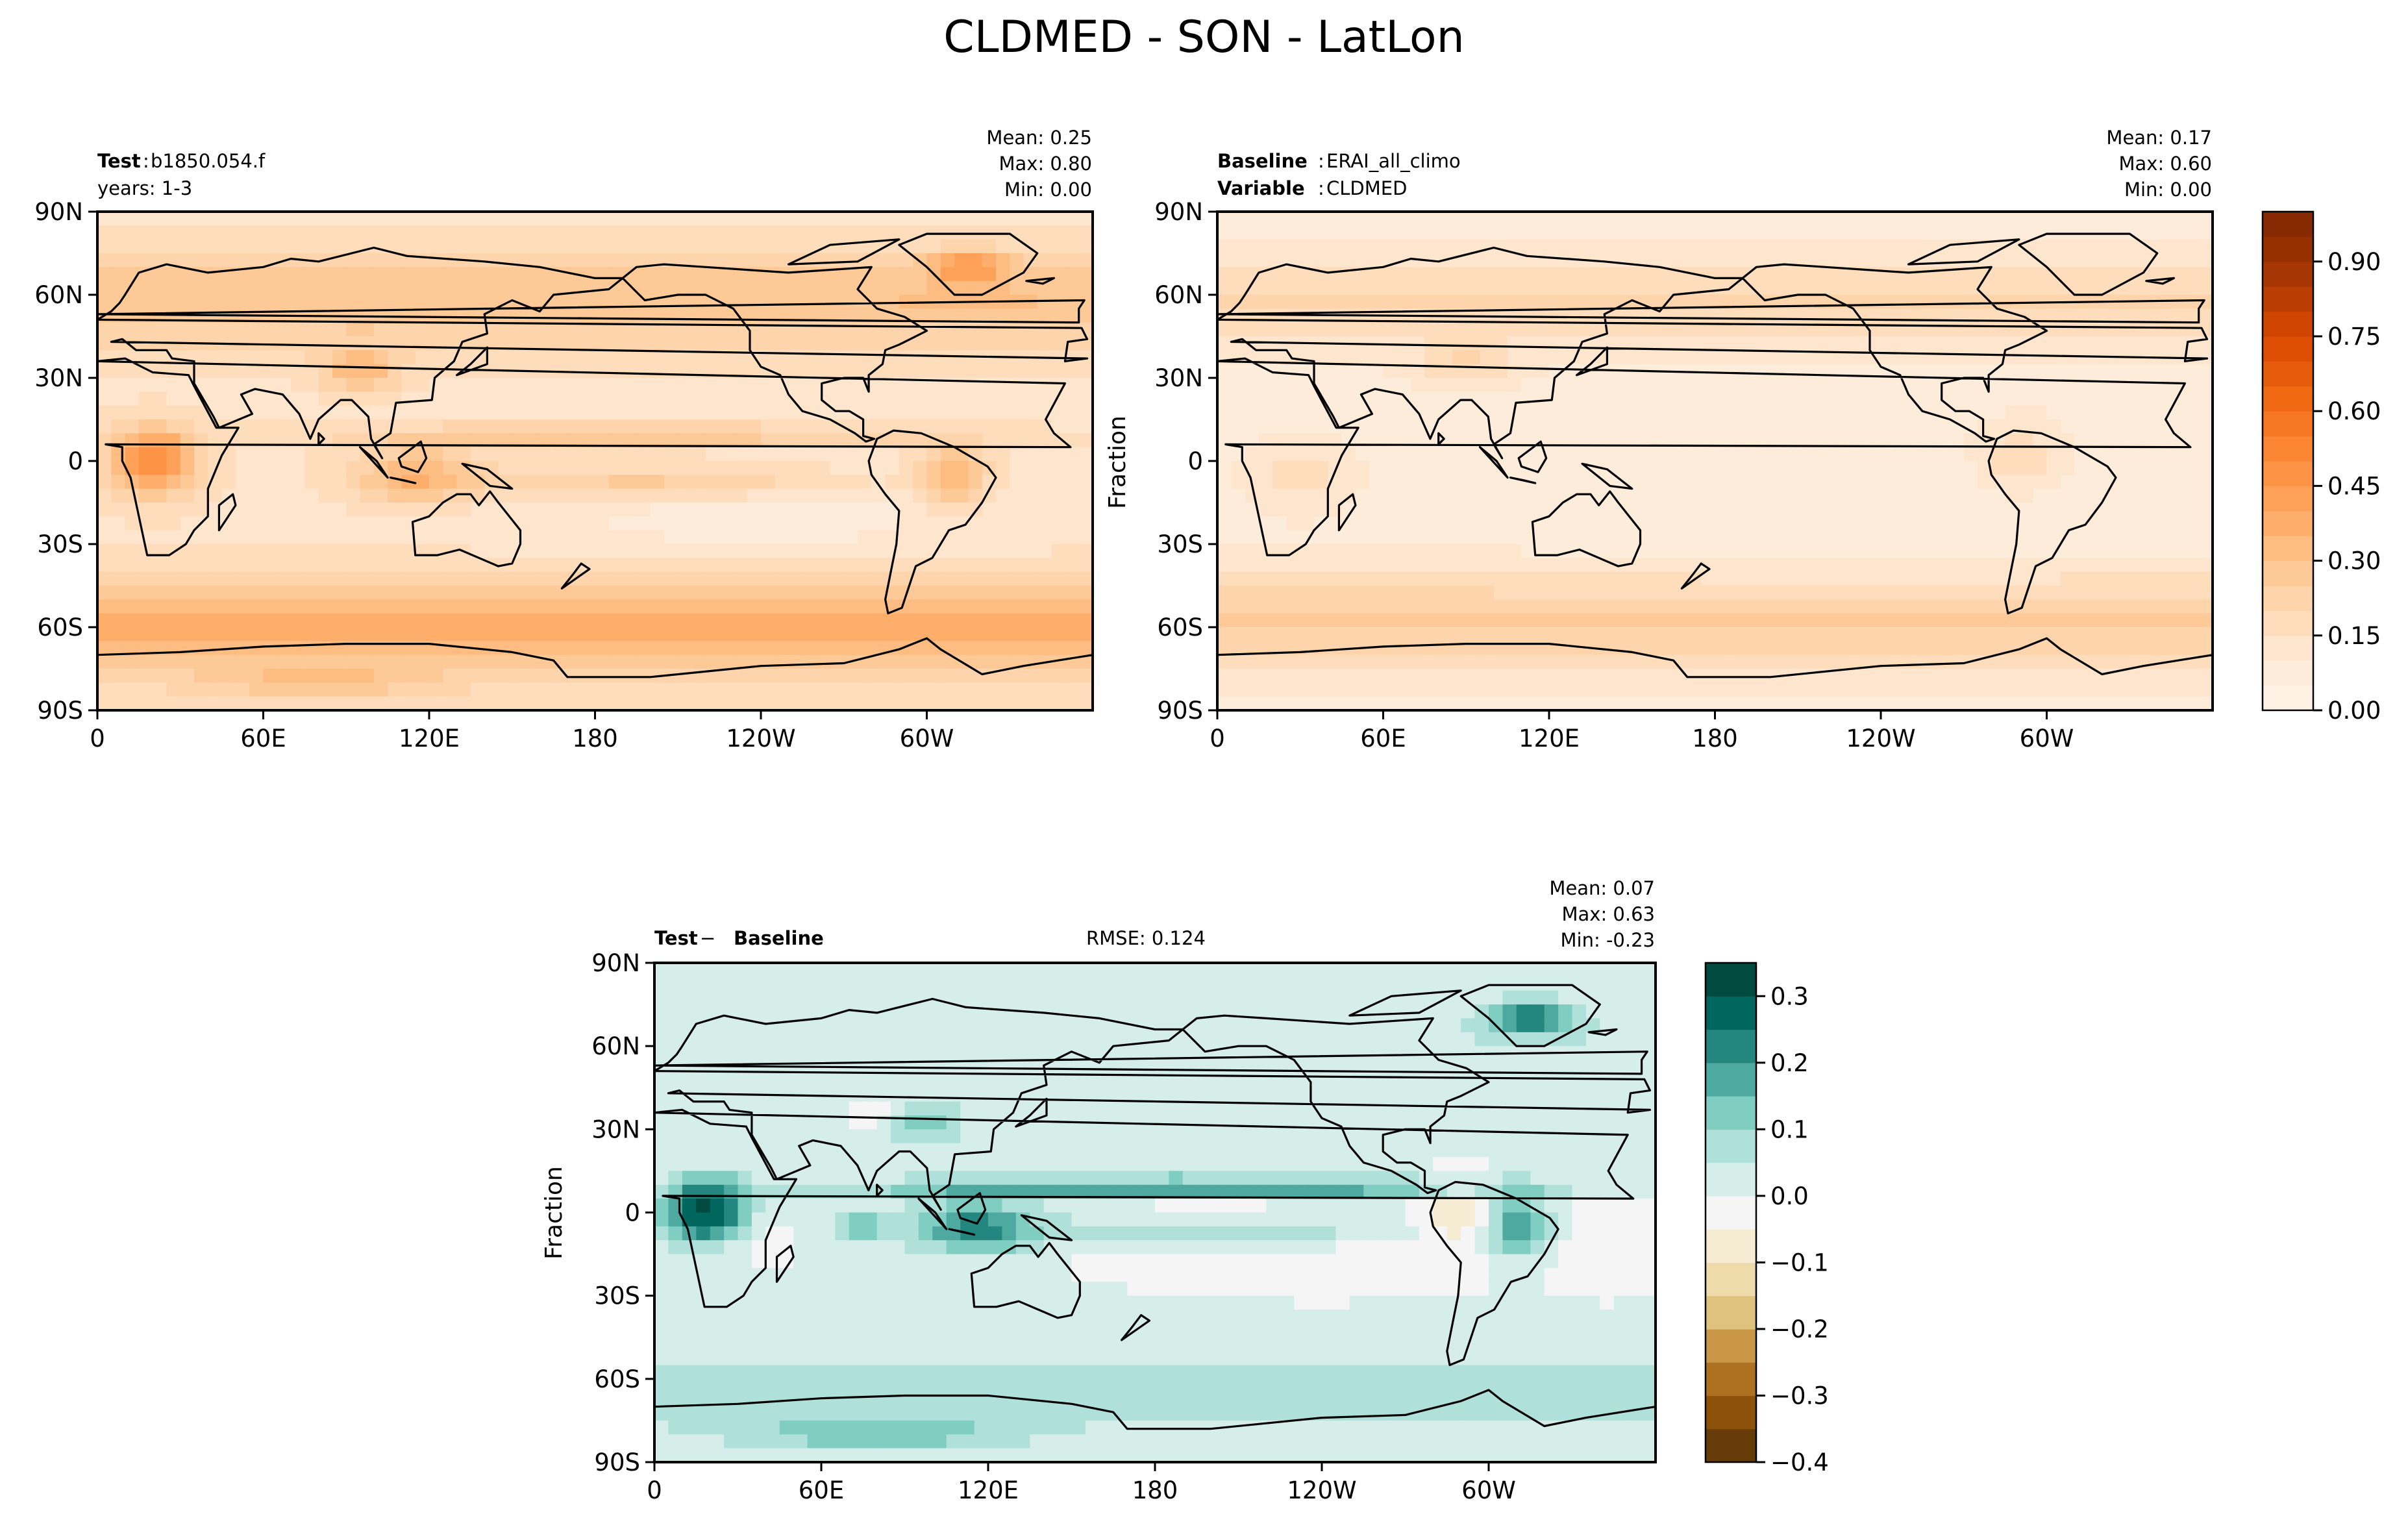  Describe the element at coordinates (1039, 138) in the screenshot. I see `test-stat-mean: Mean: 0.25` at that location.